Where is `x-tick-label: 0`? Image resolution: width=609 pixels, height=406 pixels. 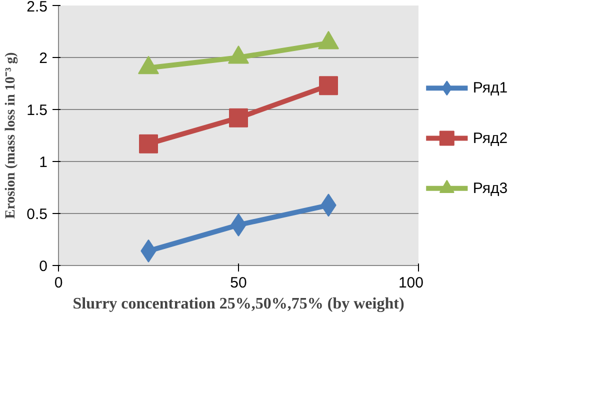 x-tick-label: 0 is located at coordinates (58, 283).